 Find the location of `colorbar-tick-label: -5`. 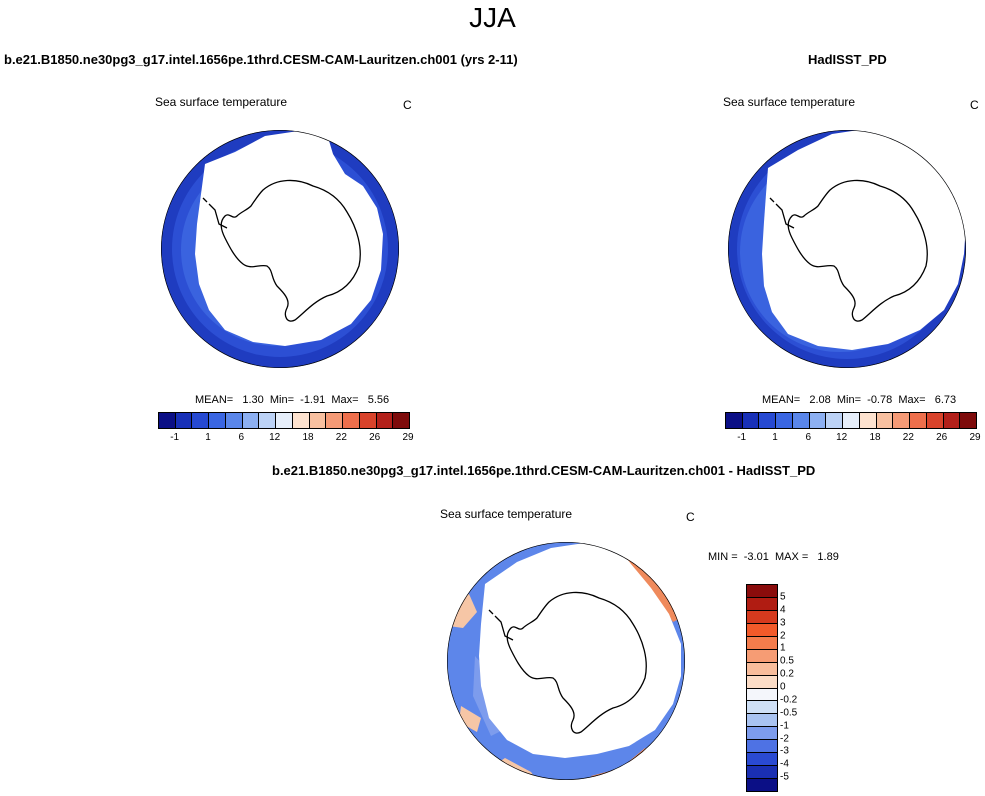

colorbar-tick-label: -5 is located at coordinates (784, 777).